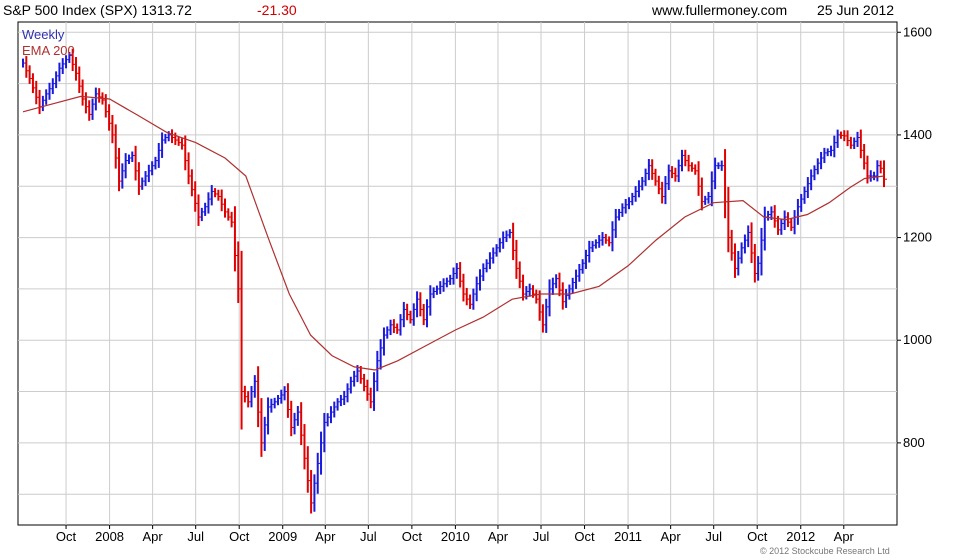 The width and height of the screenshot is (980, 560). What do you see at coordinates (720, 10) in the screenshot?
I see `site-url: www.fullermoney.com` at bounding box center [720, 10].